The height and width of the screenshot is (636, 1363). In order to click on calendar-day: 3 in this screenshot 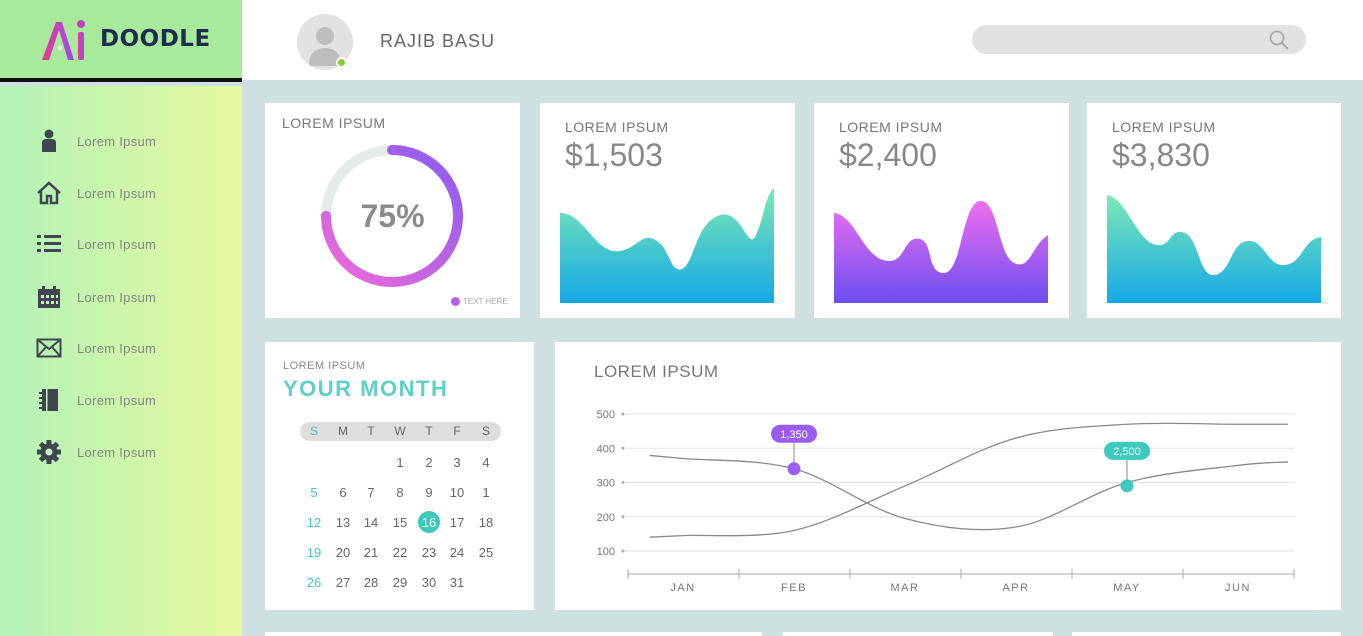, I will do `click(457, 462)`.